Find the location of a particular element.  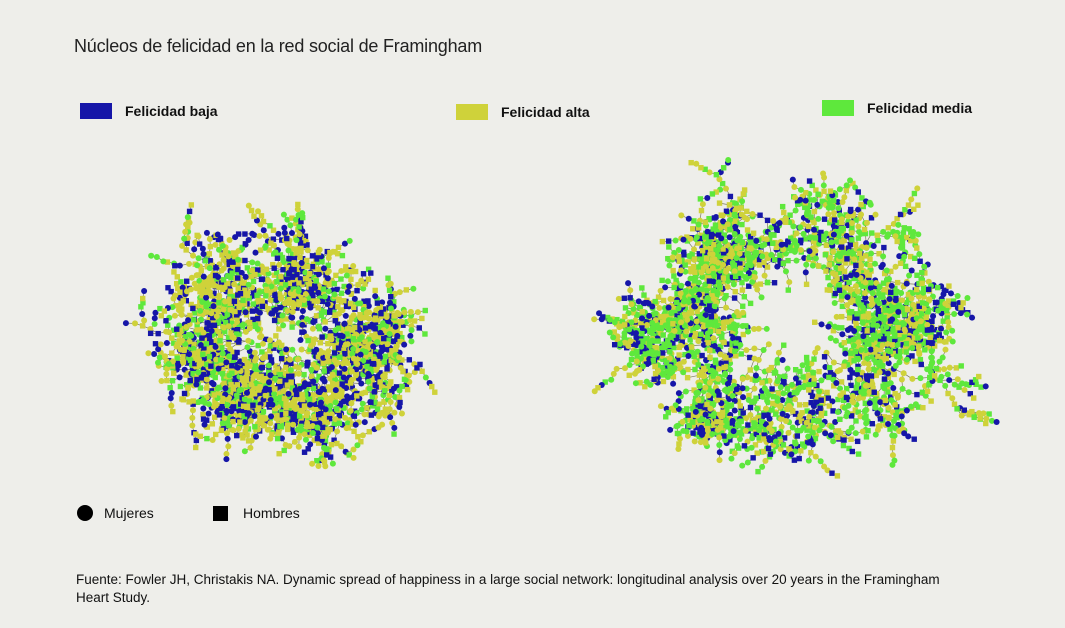

legend-felicidad-media: Felicidad media is located at coordinates (897, 108).